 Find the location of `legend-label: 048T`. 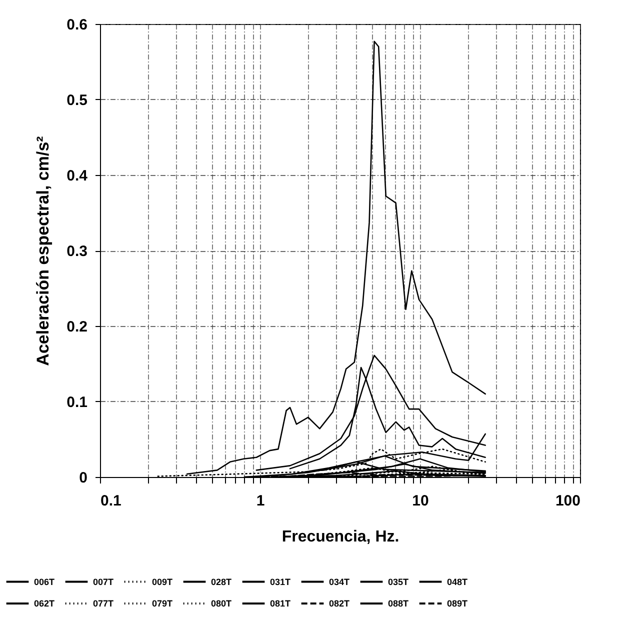

legend-label: 048T is located at coordinates (457, 581).